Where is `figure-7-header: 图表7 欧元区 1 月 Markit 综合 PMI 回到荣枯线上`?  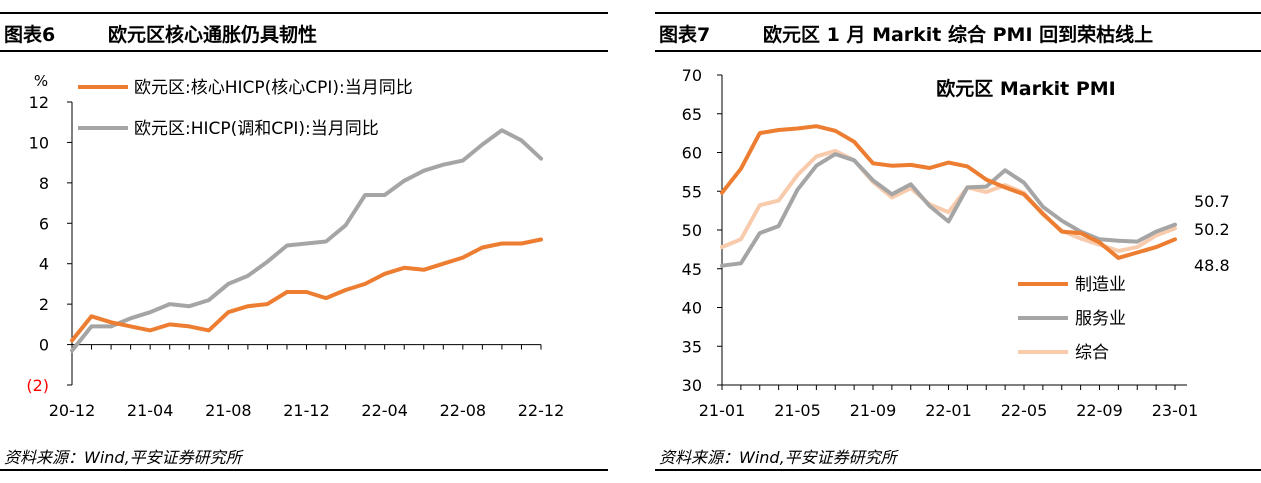
figure-7-header: 图表7 欧元区 1 月 Markit 综合 PMI 回到荣枯线上 is located at coordinates (958, 32).